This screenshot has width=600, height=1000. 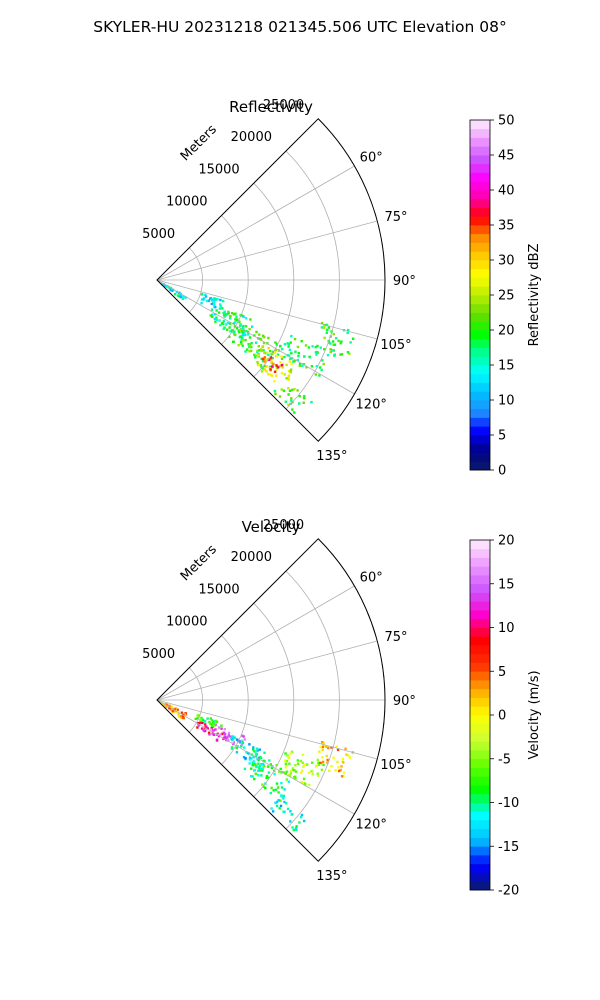 What do you see at coordinates (505, 296) in the screenshot?
I see `colorbar: 0 5 10 15 20 25 30 35 40 45 50 Reflectivity dBZ` at bounding box center [505, 296].